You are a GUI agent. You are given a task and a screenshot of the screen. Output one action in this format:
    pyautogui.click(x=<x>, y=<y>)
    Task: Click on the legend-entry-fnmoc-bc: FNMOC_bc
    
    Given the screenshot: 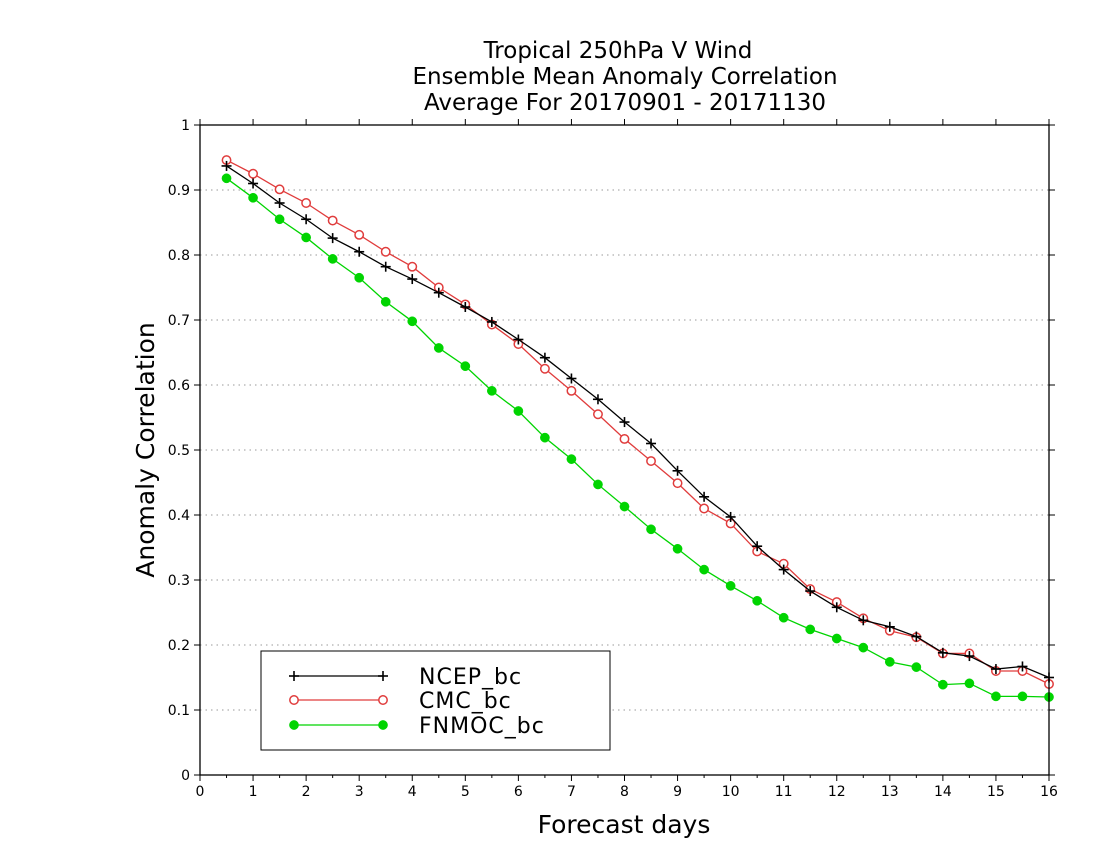 What is the action you would take?
    pyautogui.click(x=416, y=726)
    